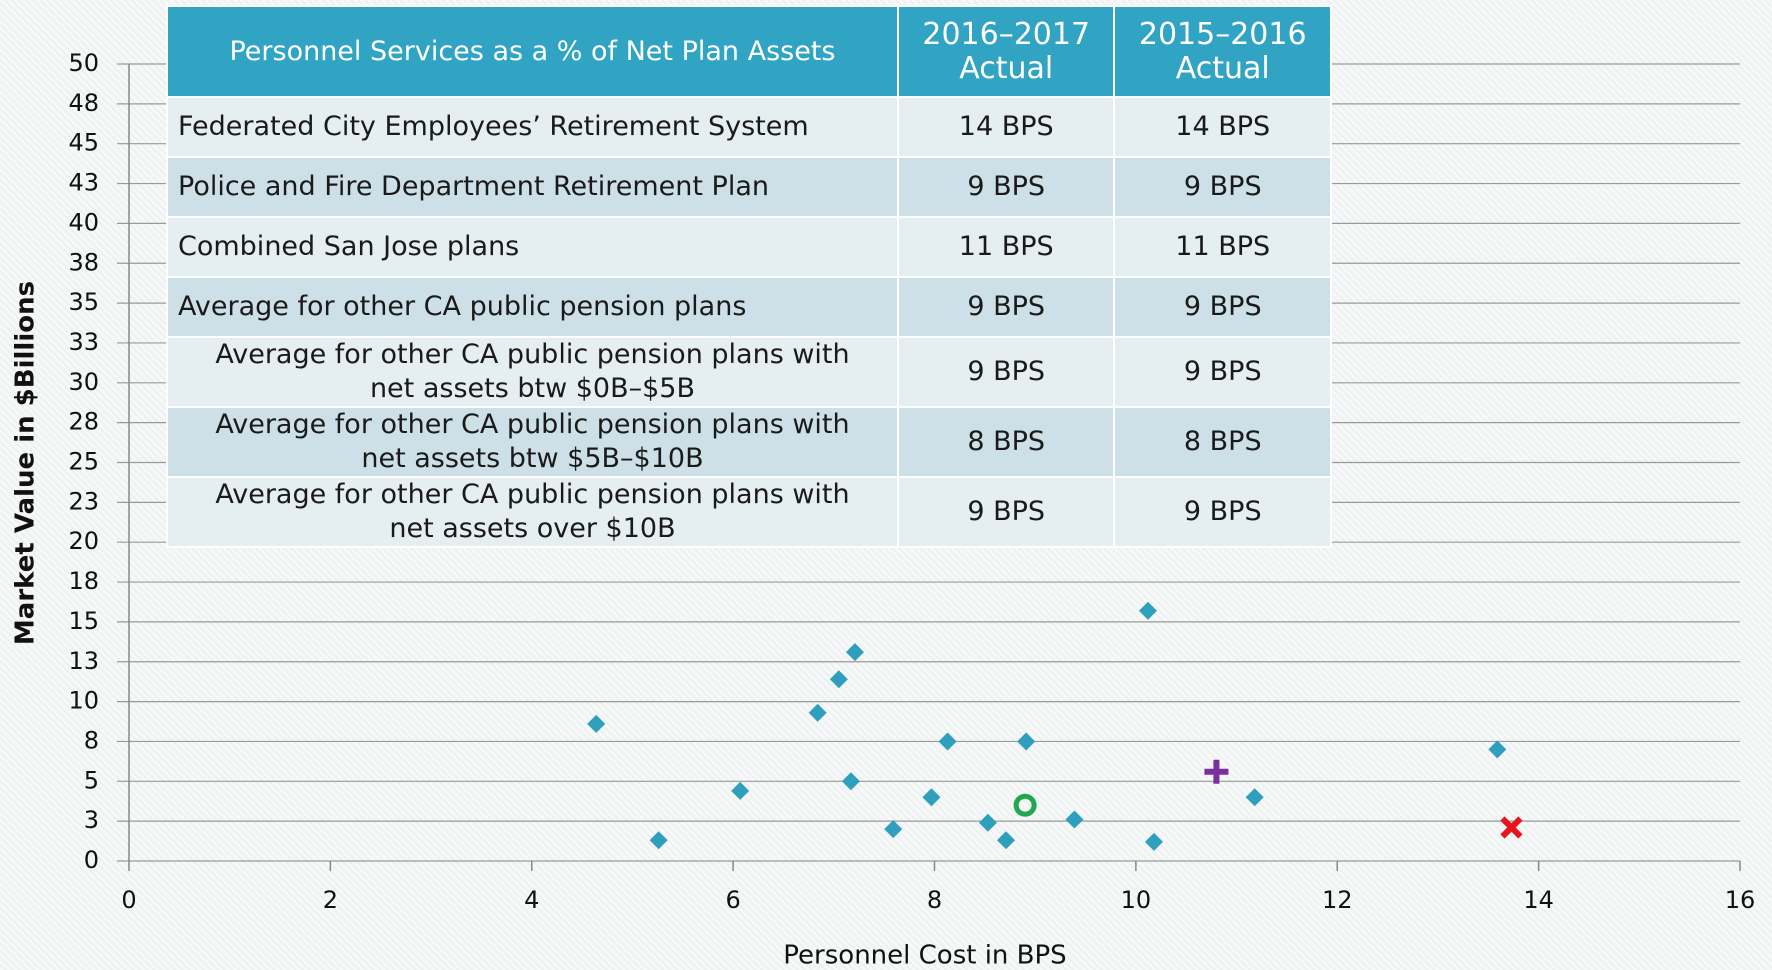 The image size is (1772, 970). I want to click on y-tick-label: 28, so click(83, 422).